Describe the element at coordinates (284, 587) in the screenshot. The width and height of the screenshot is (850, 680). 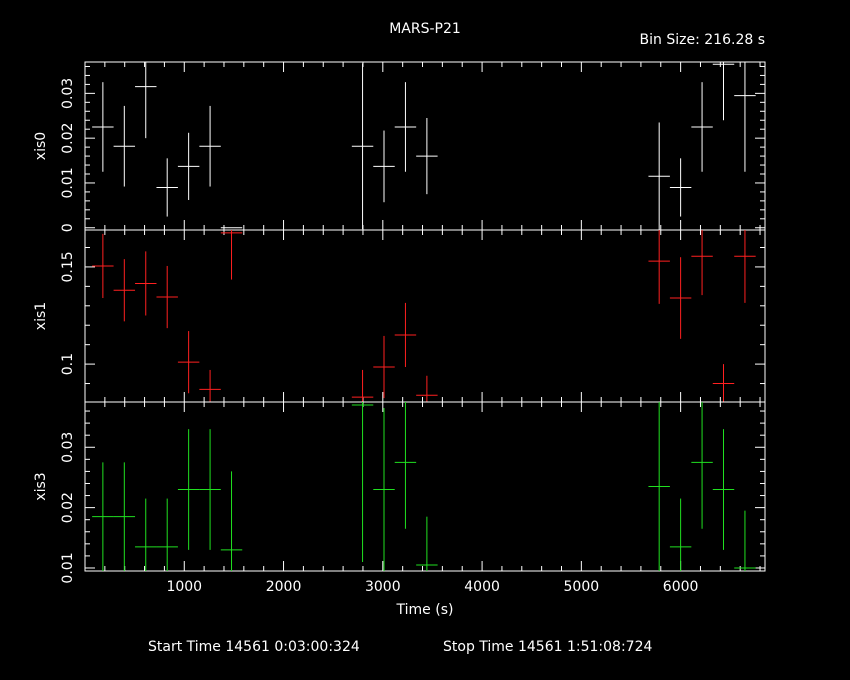
I see `x-tick-label: 2000` at that location.